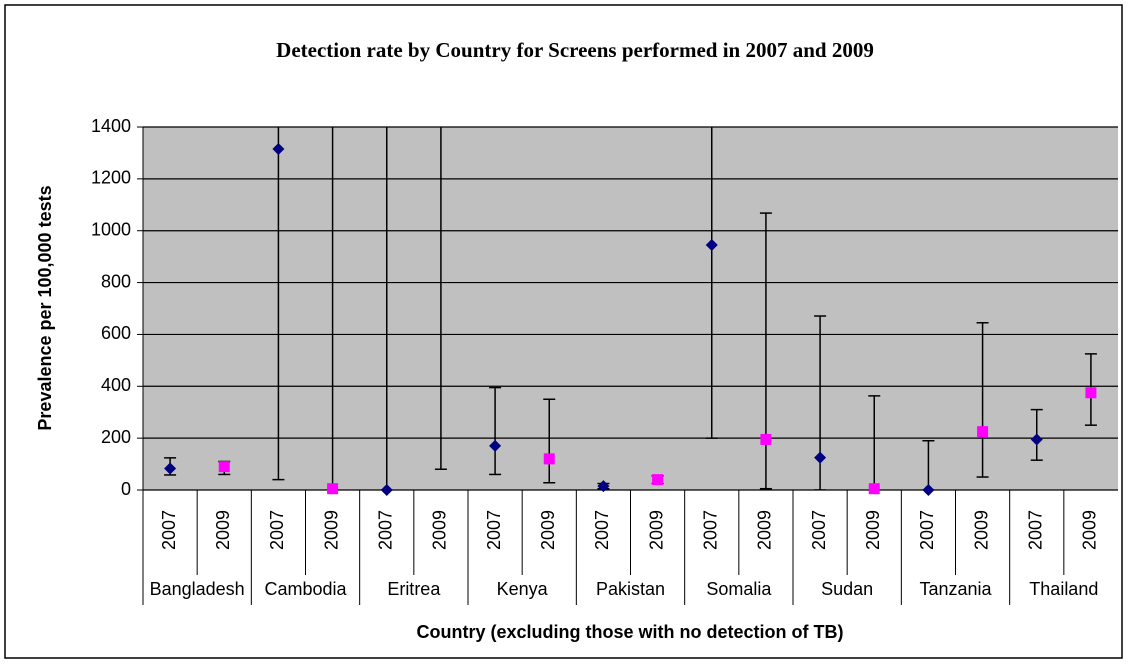  Describe the element at coordinates (630, 589) in the screenshot. I see `group-label: Pakistan` at that location.